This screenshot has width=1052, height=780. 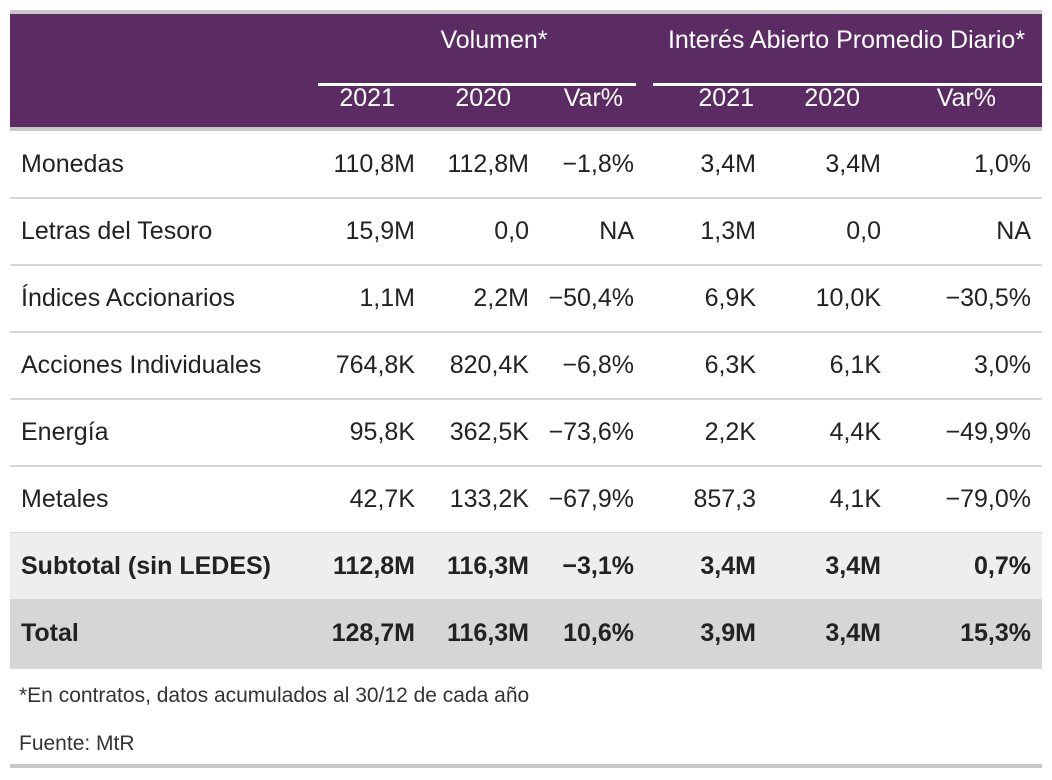 What do you see at coordinates (724, 499) in the screenshot?
I see `table-cell: 857,3` at bounding box center [724, 499].